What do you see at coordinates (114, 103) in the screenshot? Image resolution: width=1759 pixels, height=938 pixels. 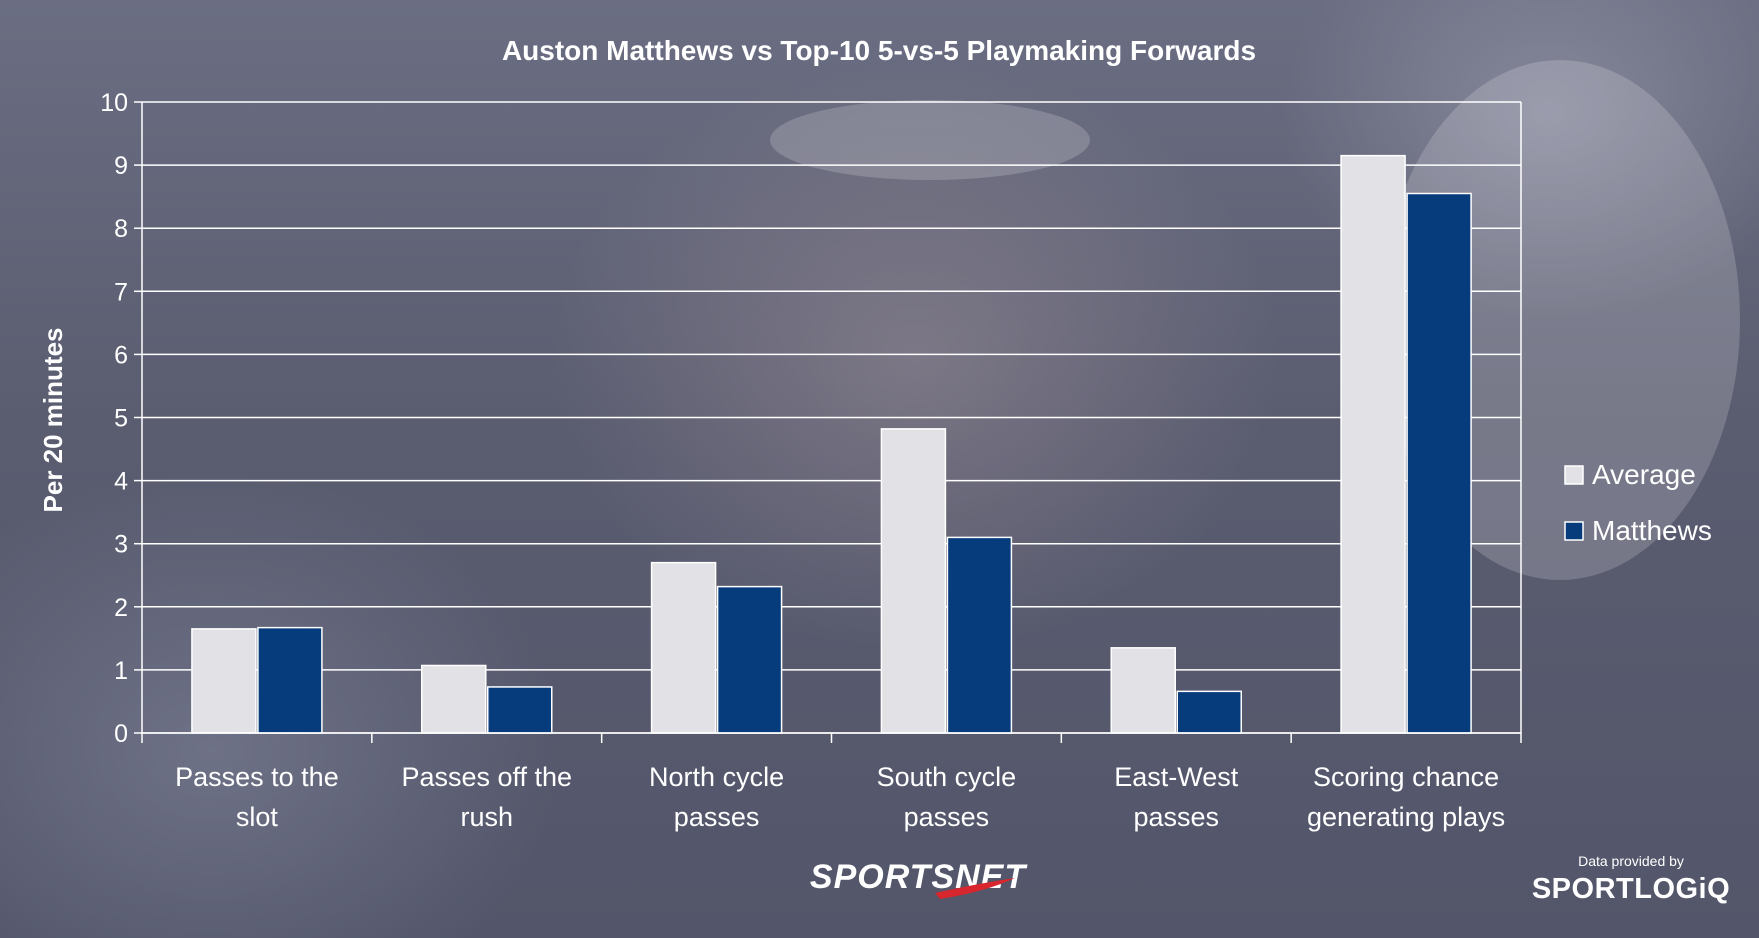 I see `y-tick-label: 10` at bounding box center [114, 103].